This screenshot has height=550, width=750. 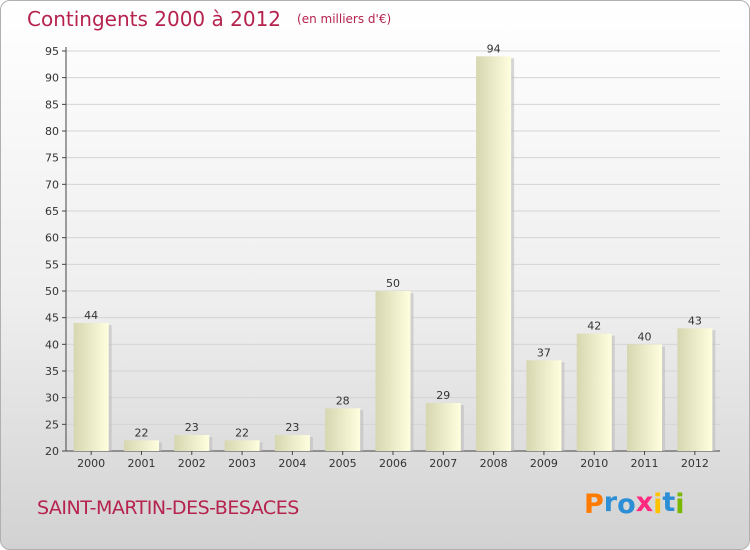 I want to click on bar-2010, so click(x=594, y=392).